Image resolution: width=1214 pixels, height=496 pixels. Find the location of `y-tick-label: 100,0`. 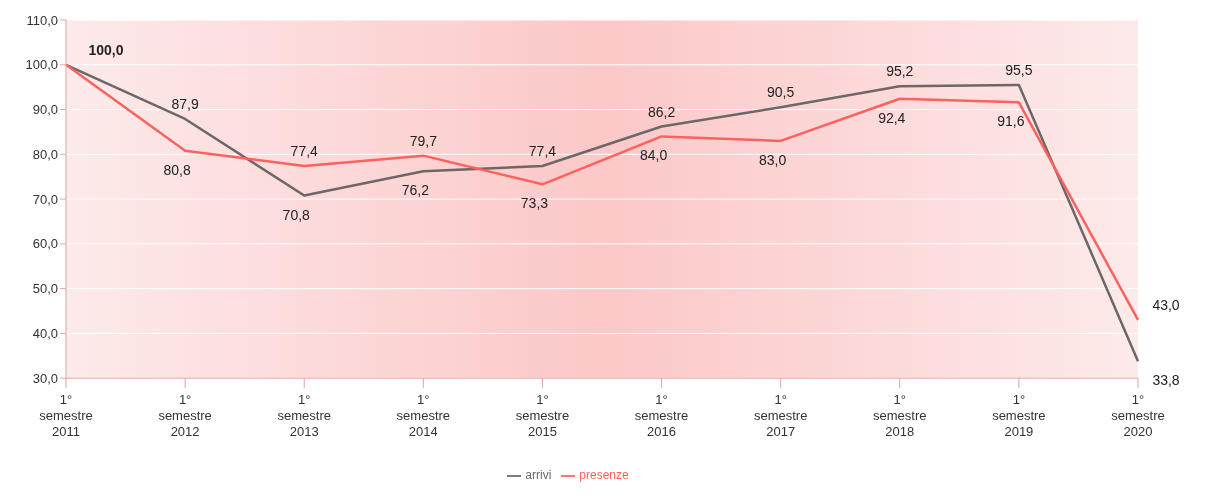

y-tick-label: 100,0 is located at coordinates (41, 65).